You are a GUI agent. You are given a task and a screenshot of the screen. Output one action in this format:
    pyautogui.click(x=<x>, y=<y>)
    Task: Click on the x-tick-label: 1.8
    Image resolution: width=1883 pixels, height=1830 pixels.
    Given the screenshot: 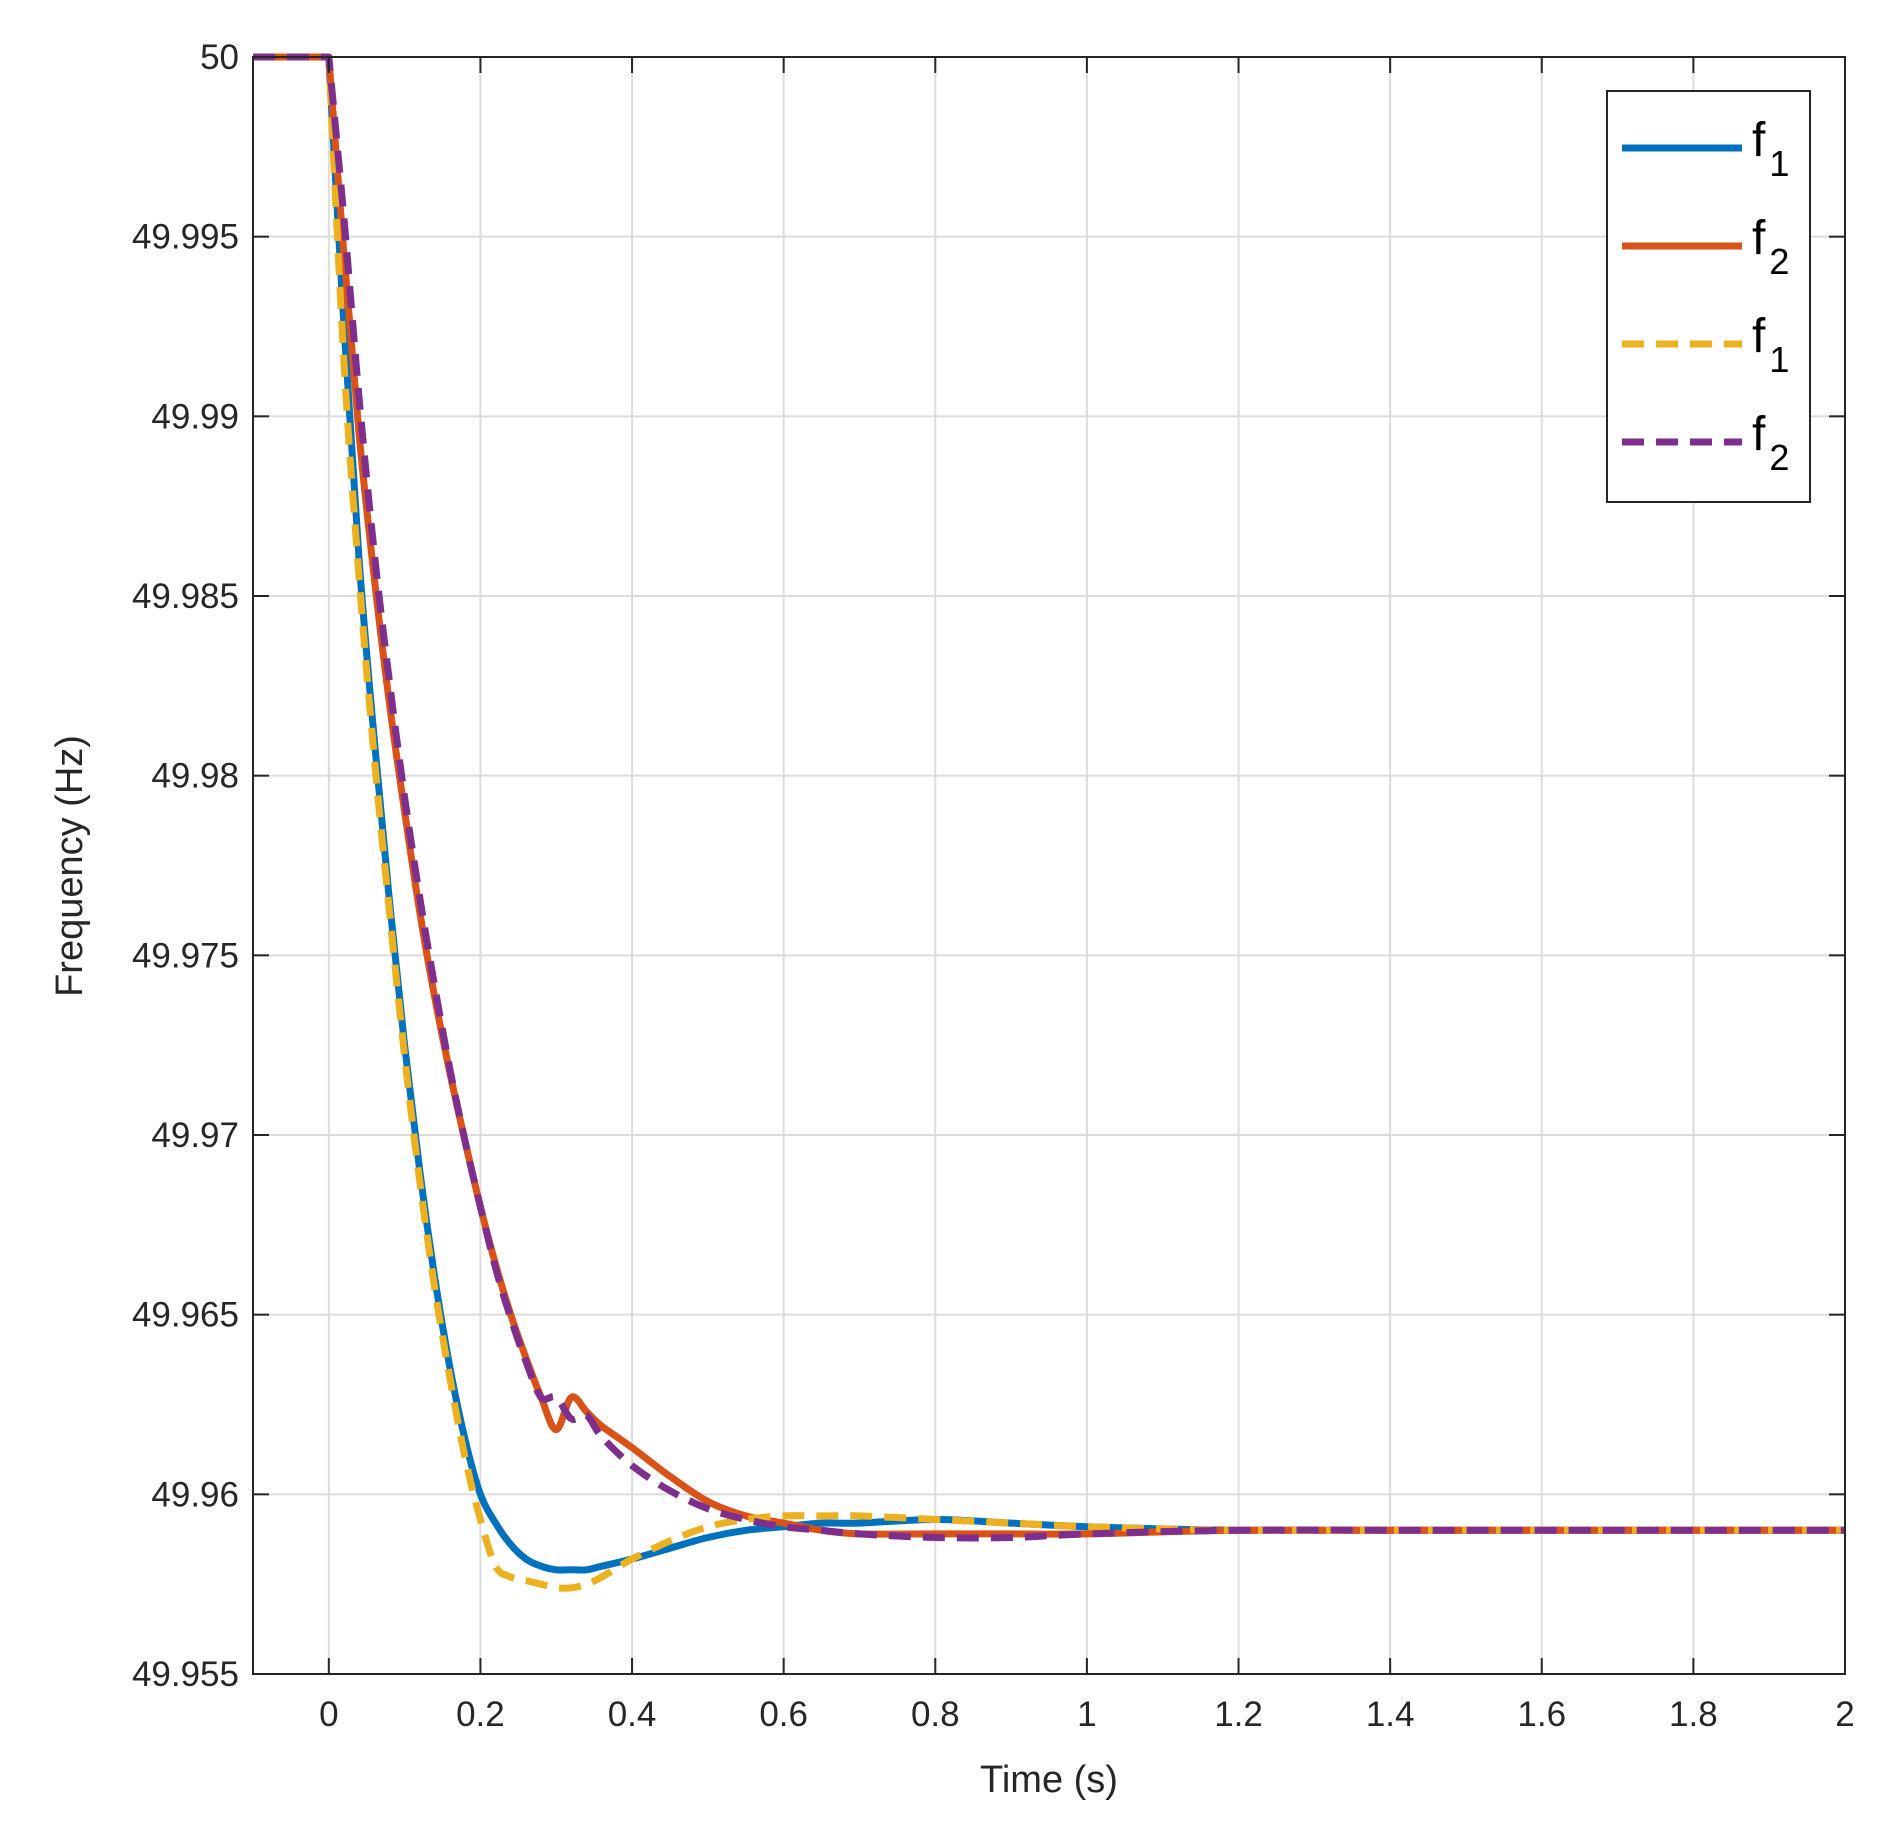 What is the action you would take?
    pyautogui.click(x=1693, y=1714)
    